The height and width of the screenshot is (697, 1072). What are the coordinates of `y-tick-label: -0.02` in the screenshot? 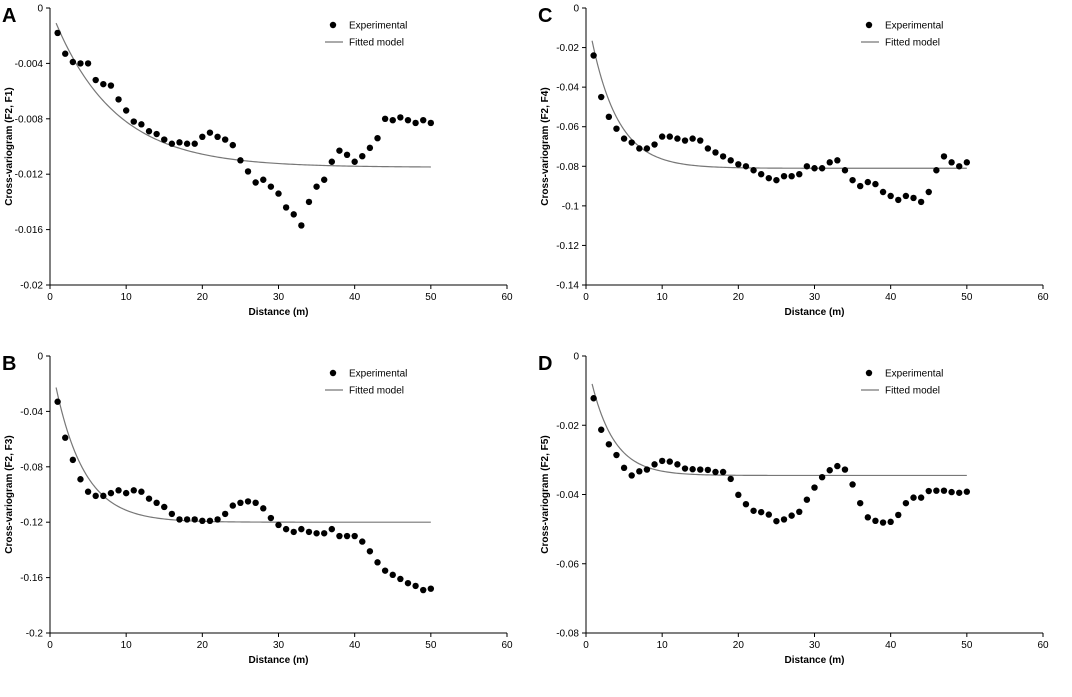 It's located at (567, 426).